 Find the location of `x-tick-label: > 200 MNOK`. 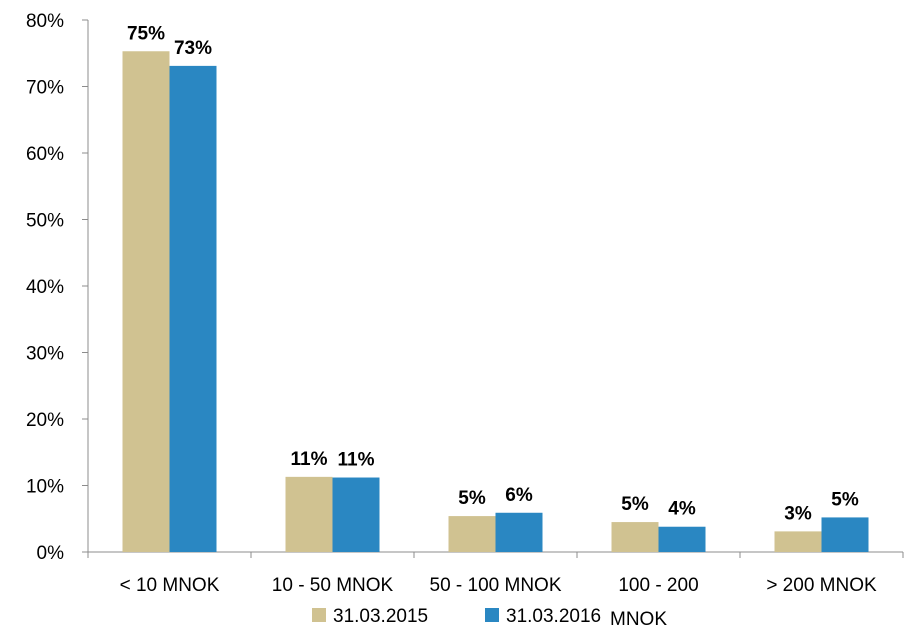

x-tick-label: > 200 MNOK is located at coordinates (821, 585).